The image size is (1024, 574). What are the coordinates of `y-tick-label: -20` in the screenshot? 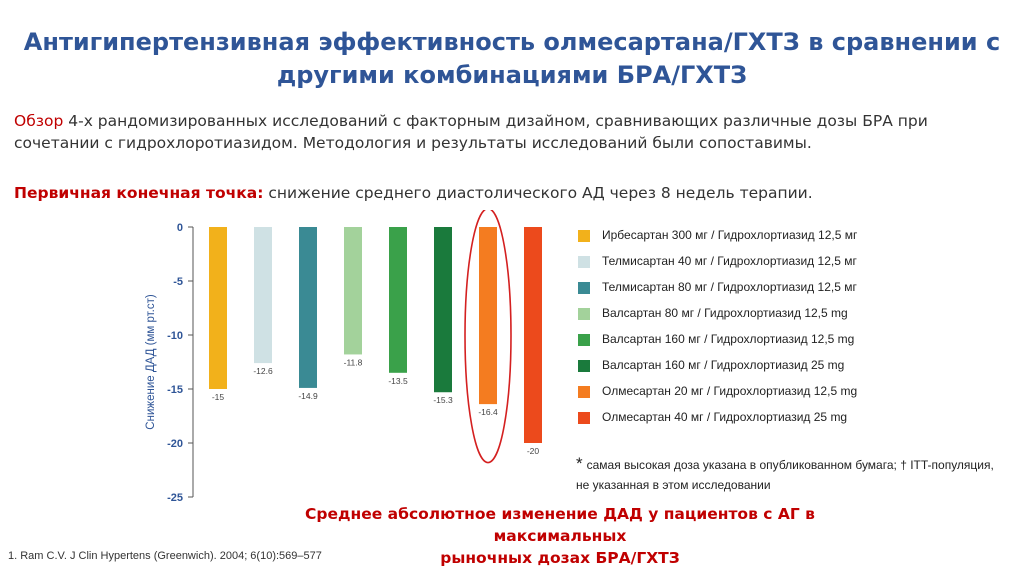 It's located at (175, 444).